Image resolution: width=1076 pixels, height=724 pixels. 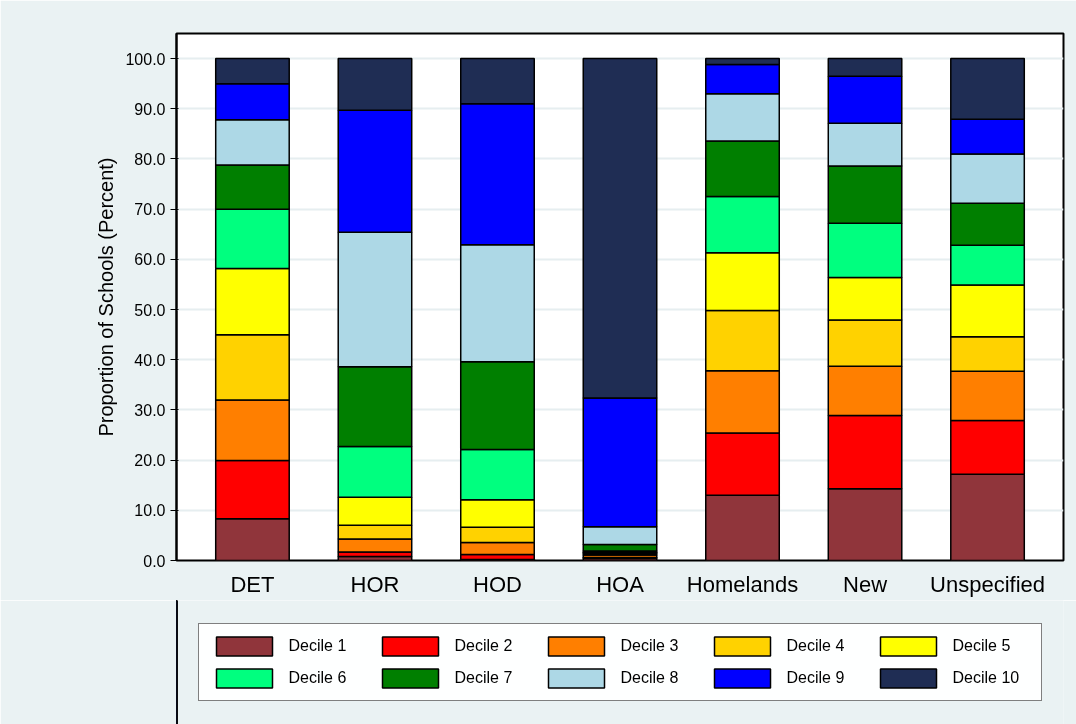 What do you see at coordinates (497, 584) in the screenshot?
I see `x-tick-label: HOD` at bounding box center [497, 584].